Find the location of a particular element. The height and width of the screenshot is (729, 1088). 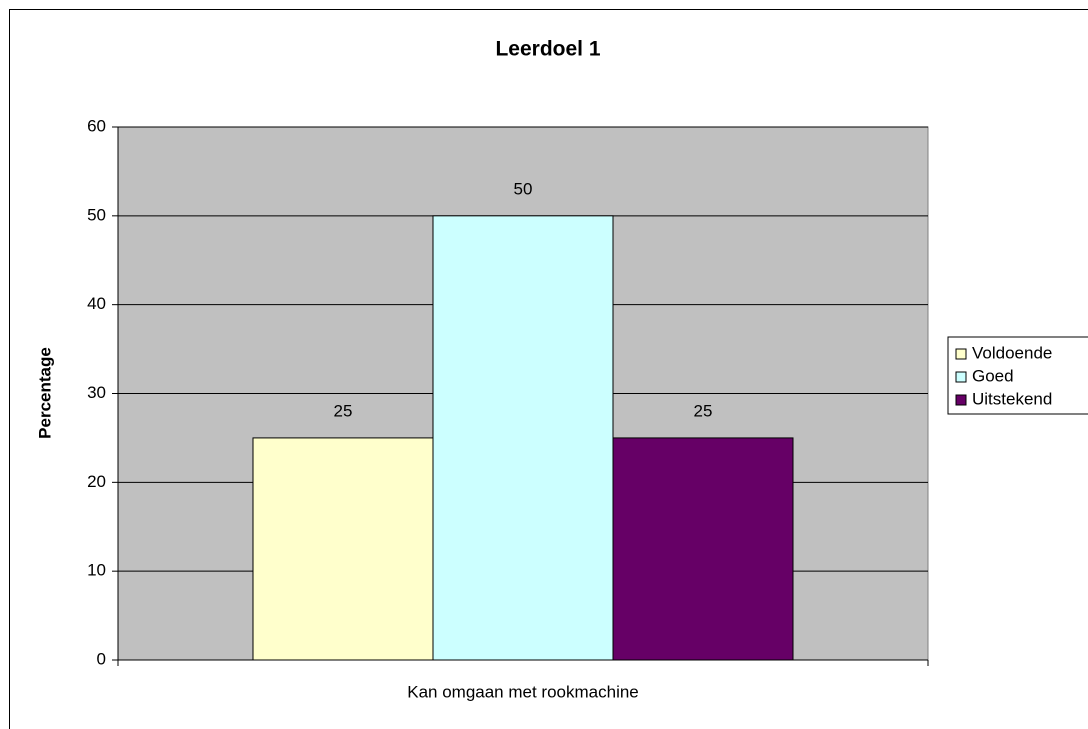

data-label: 50 is located at coordinates (523, 188).